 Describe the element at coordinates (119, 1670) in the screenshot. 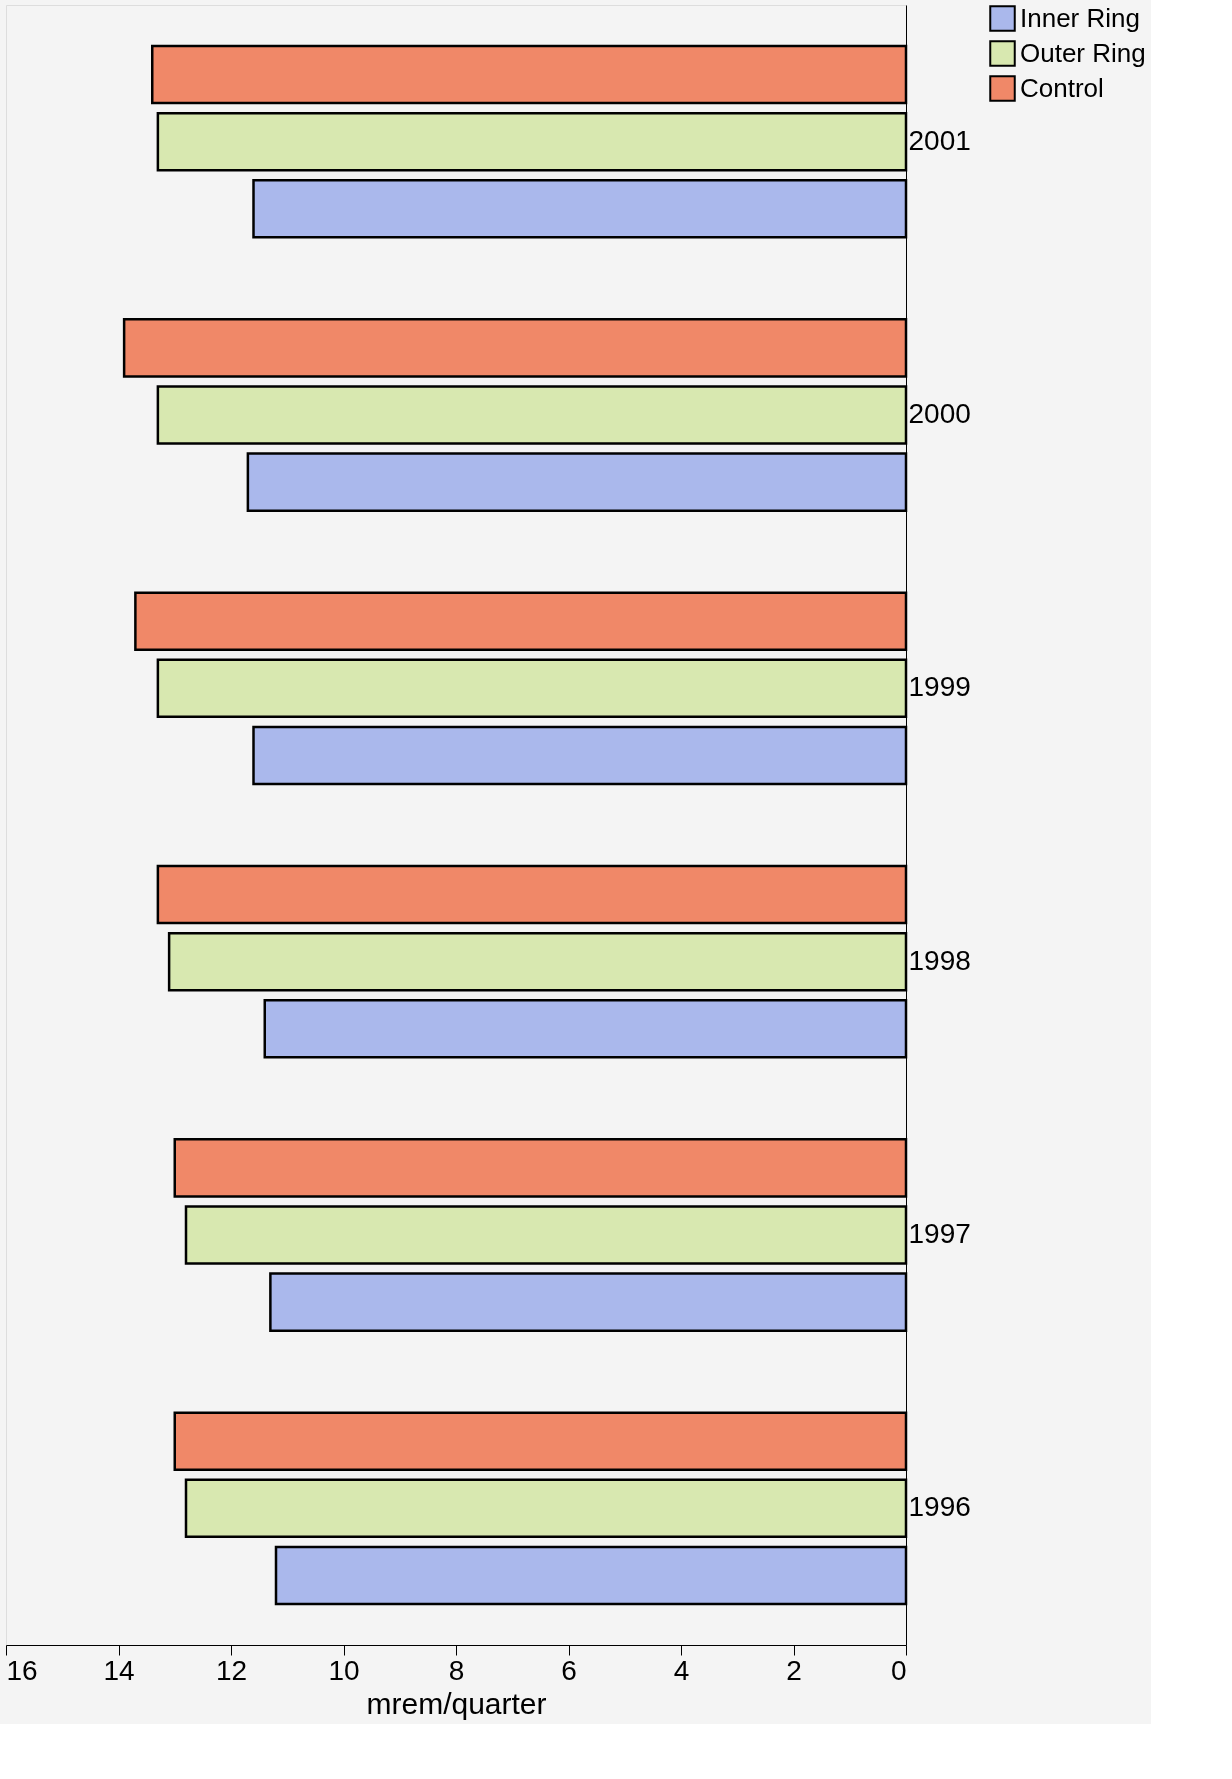

I see `x-tick-label: 14` at that location.